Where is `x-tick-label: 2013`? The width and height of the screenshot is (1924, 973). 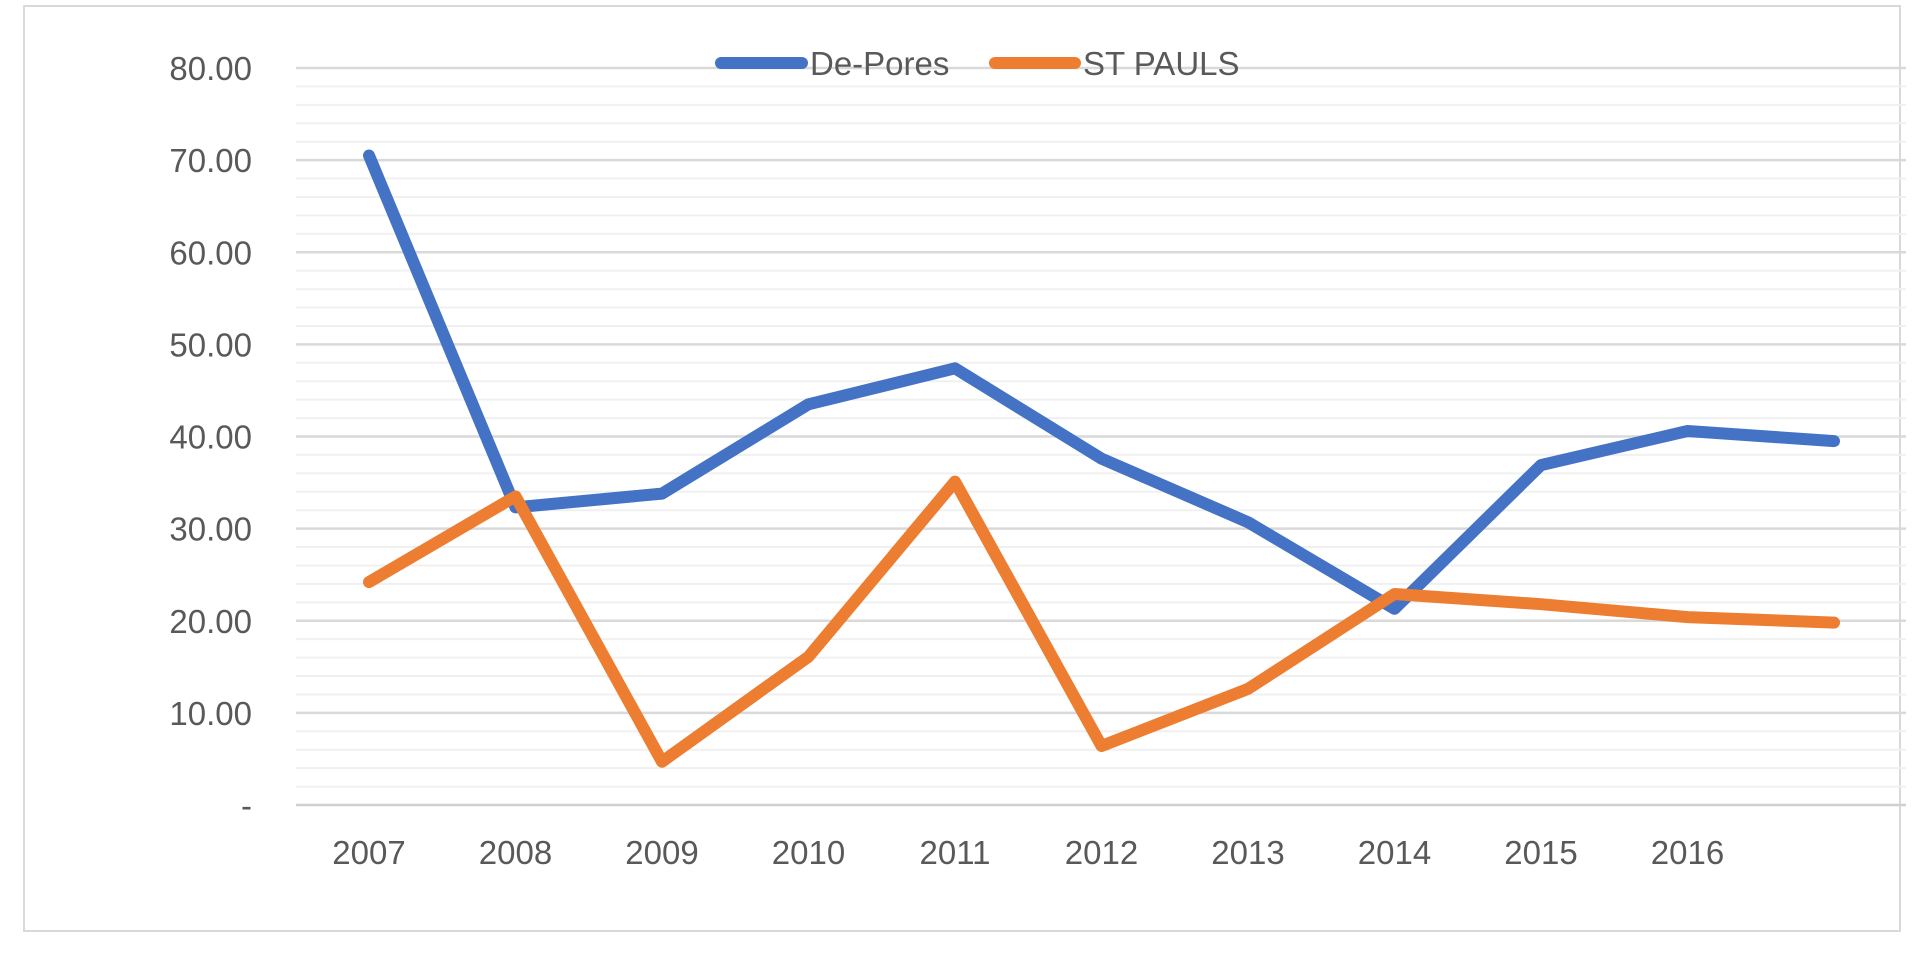
x-tick-label: 2013 is located at coordinates (1247, 852).